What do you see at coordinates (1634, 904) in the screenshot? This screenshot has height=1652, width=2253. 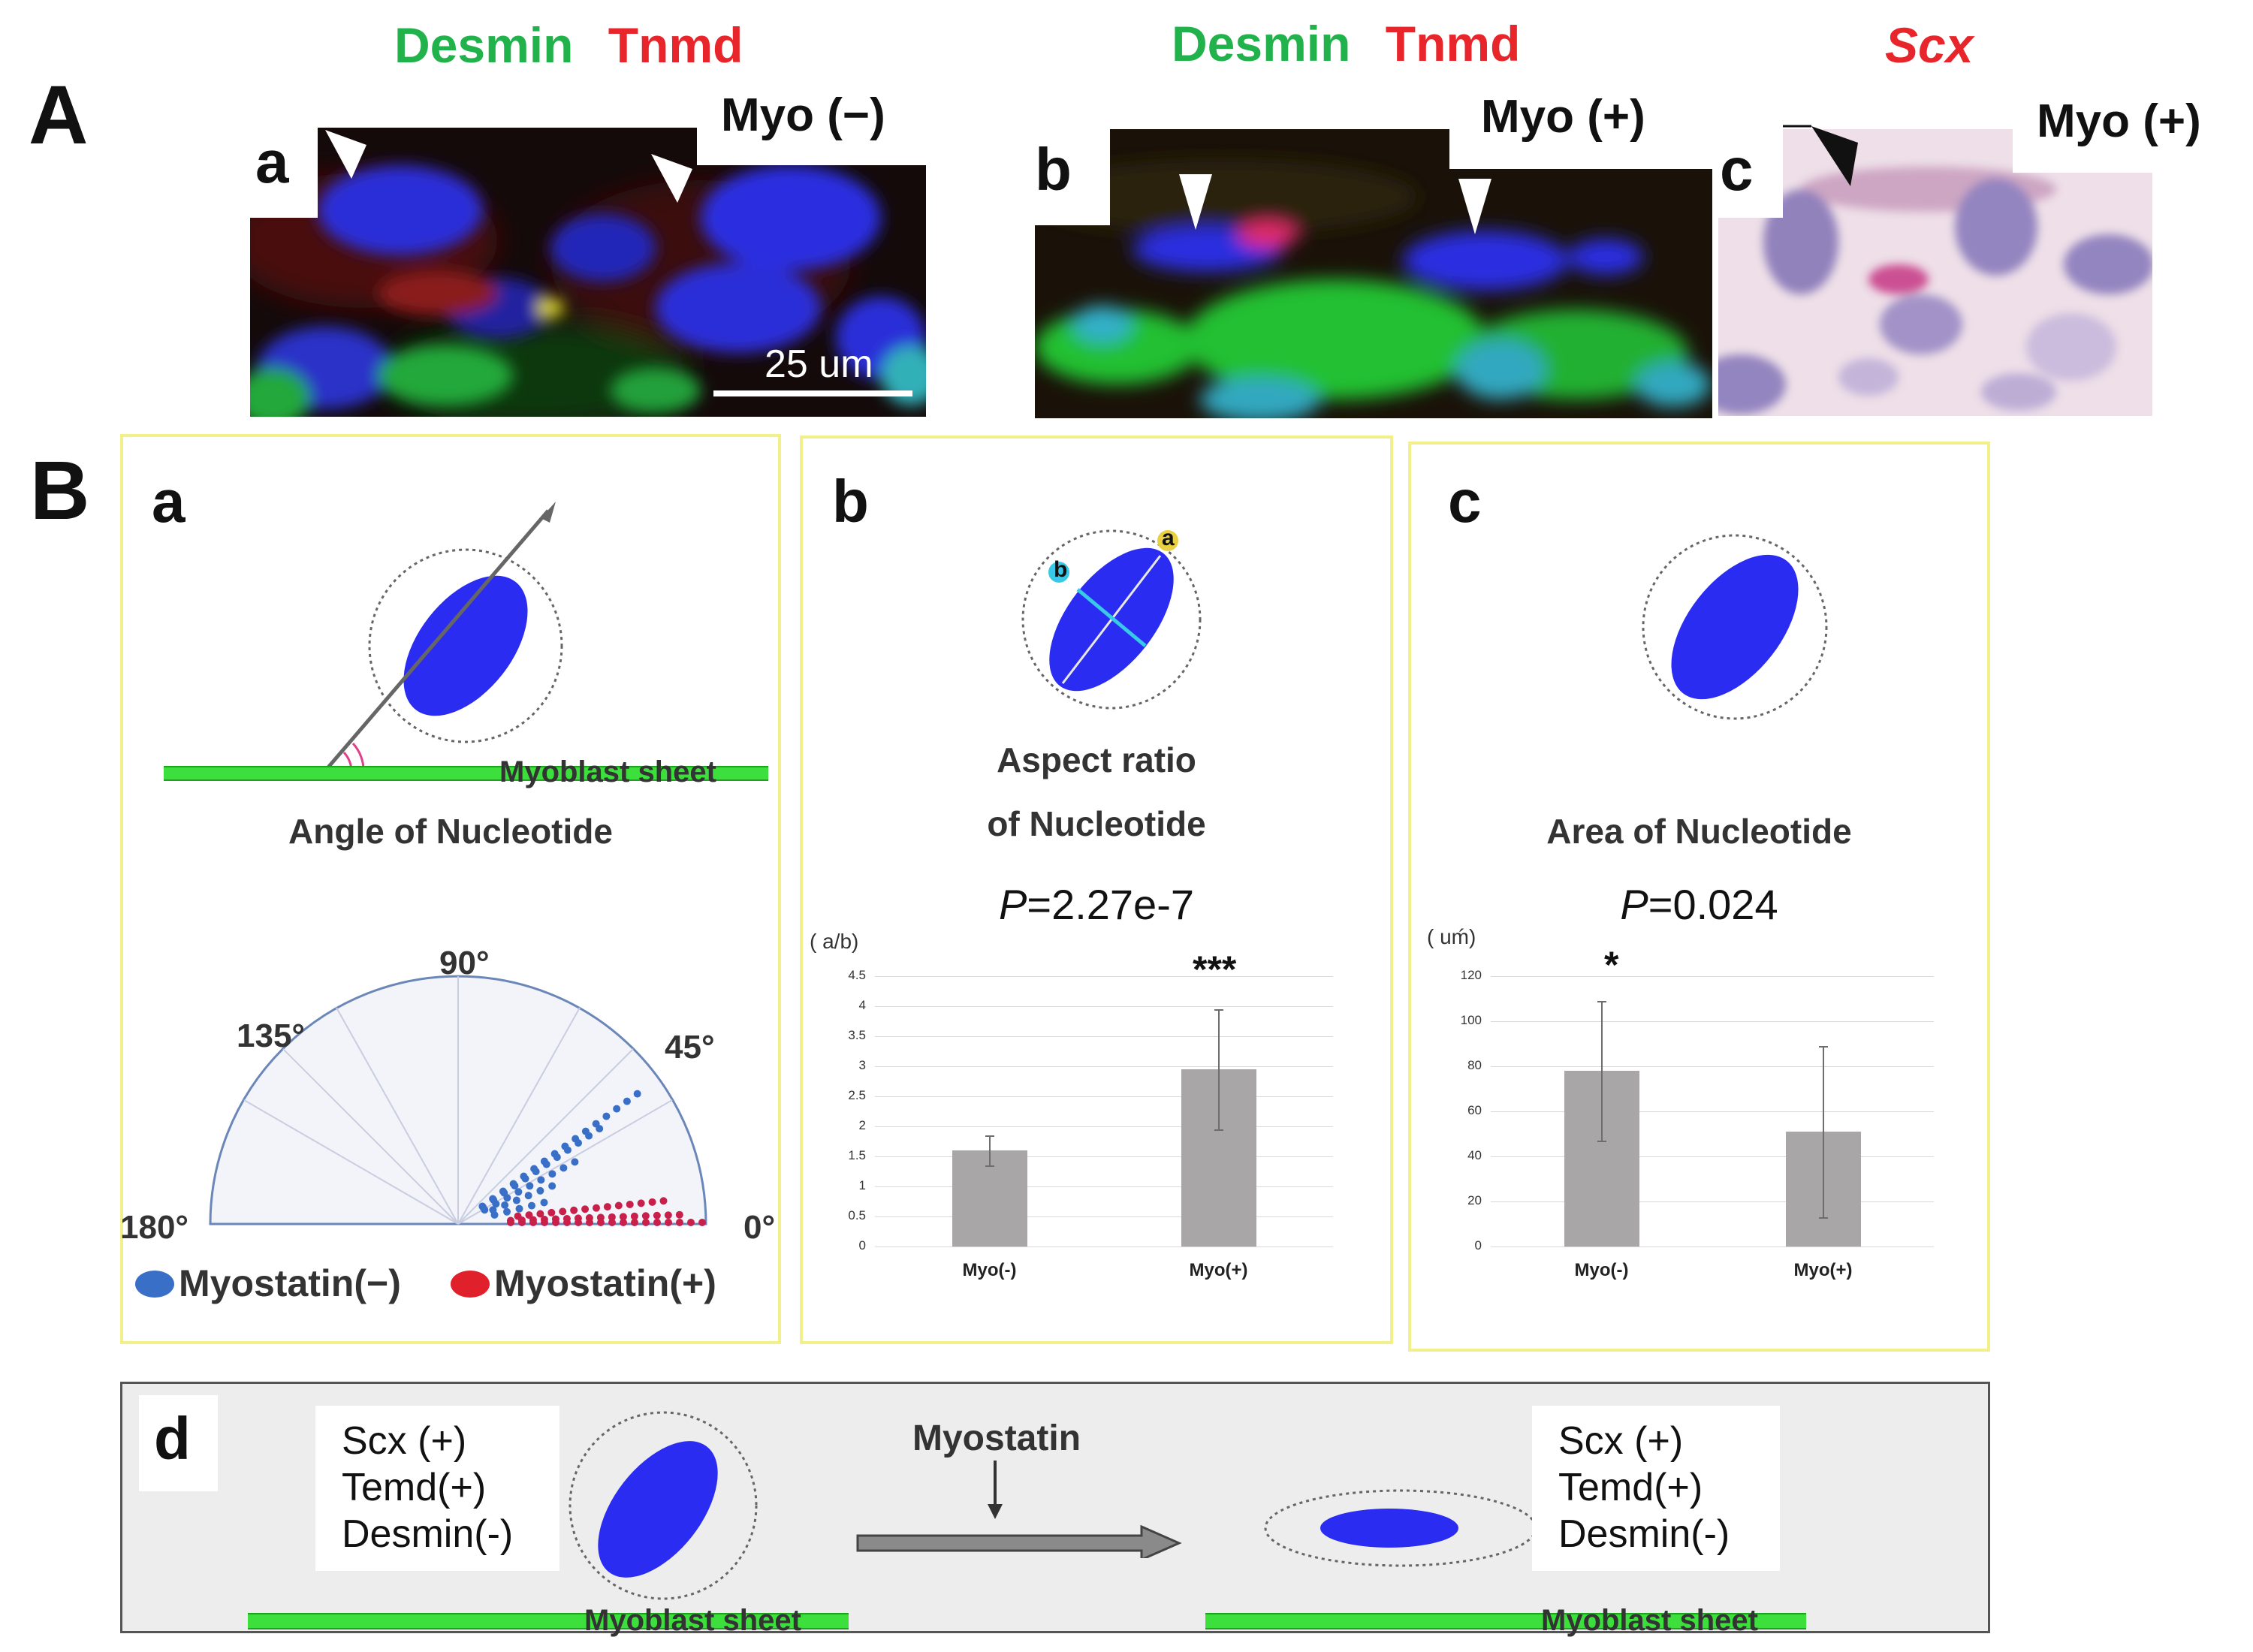 I see `area-p-italic: P` at bounding box center [1634, 904].